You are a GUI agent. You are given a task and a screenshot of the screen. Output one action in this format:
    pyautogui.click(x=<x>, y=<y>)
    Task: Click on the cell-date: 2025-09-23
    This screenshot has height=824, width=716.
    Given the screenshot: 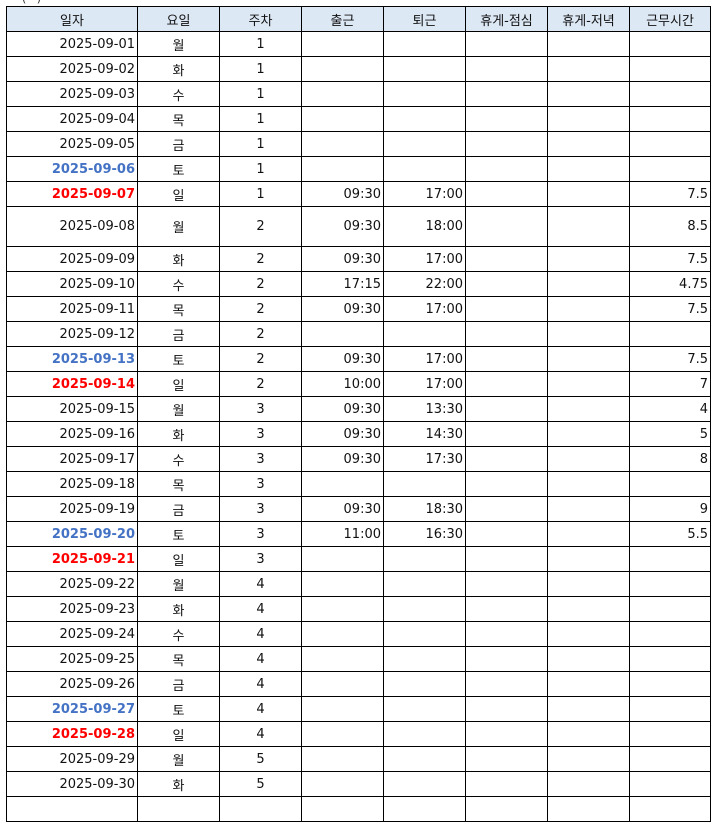 What is the action you would take?
    pyautogui.click(x=72, y=609)
    